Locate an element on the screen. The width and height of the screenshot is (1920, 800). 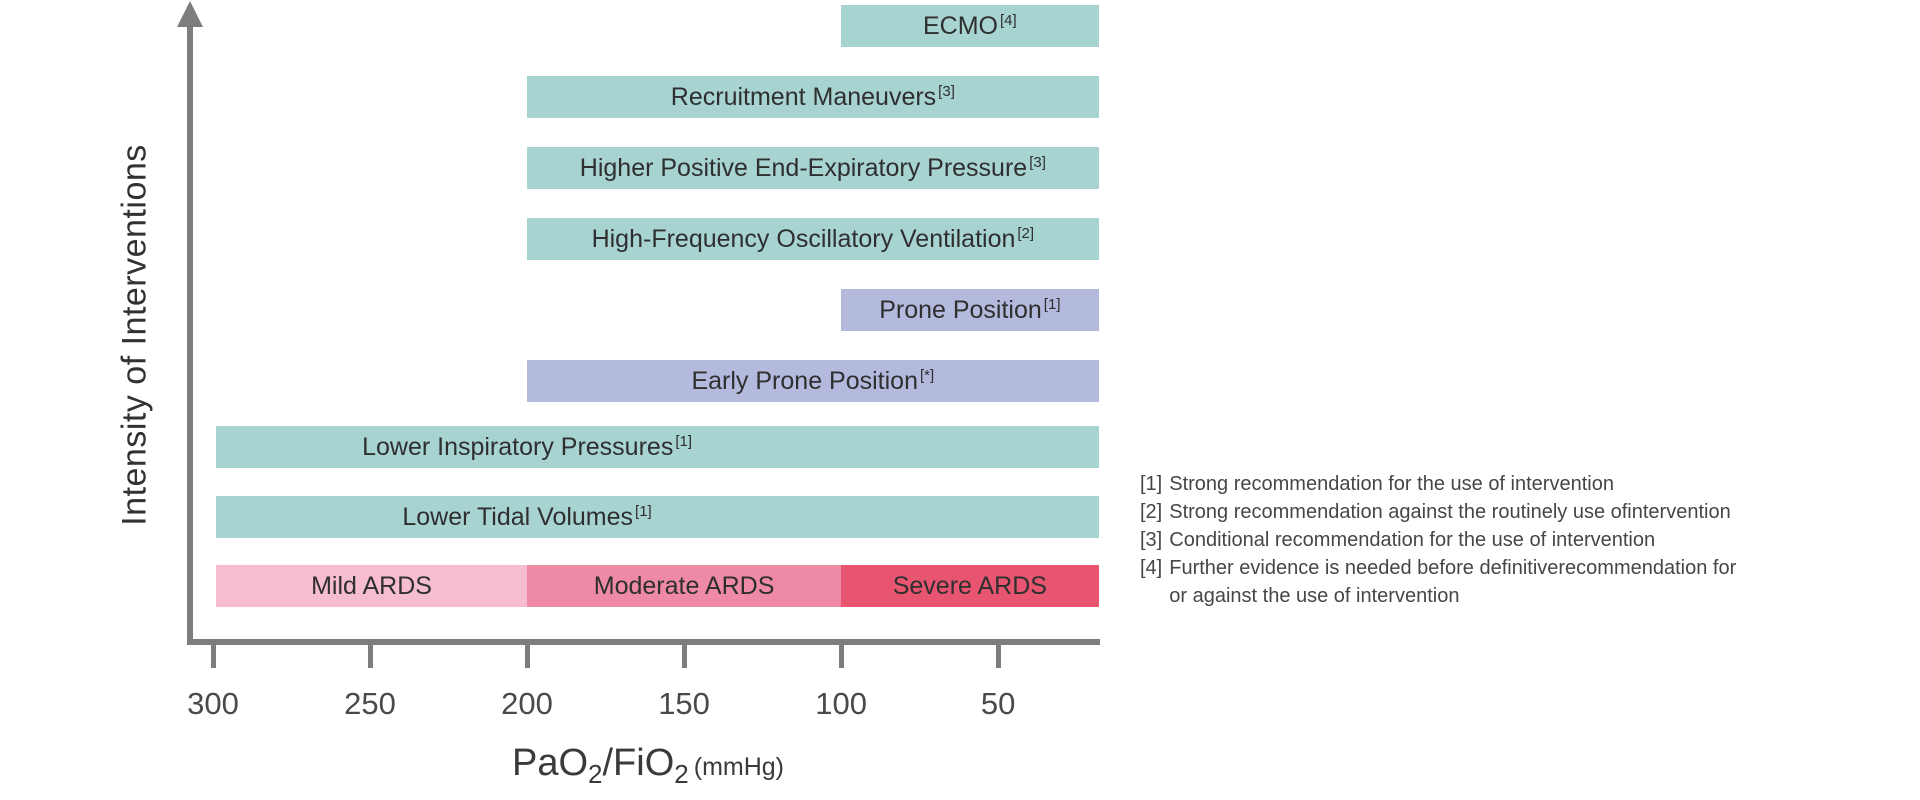
severity-band: Mild ARDS is located at coordinates (372, 586).